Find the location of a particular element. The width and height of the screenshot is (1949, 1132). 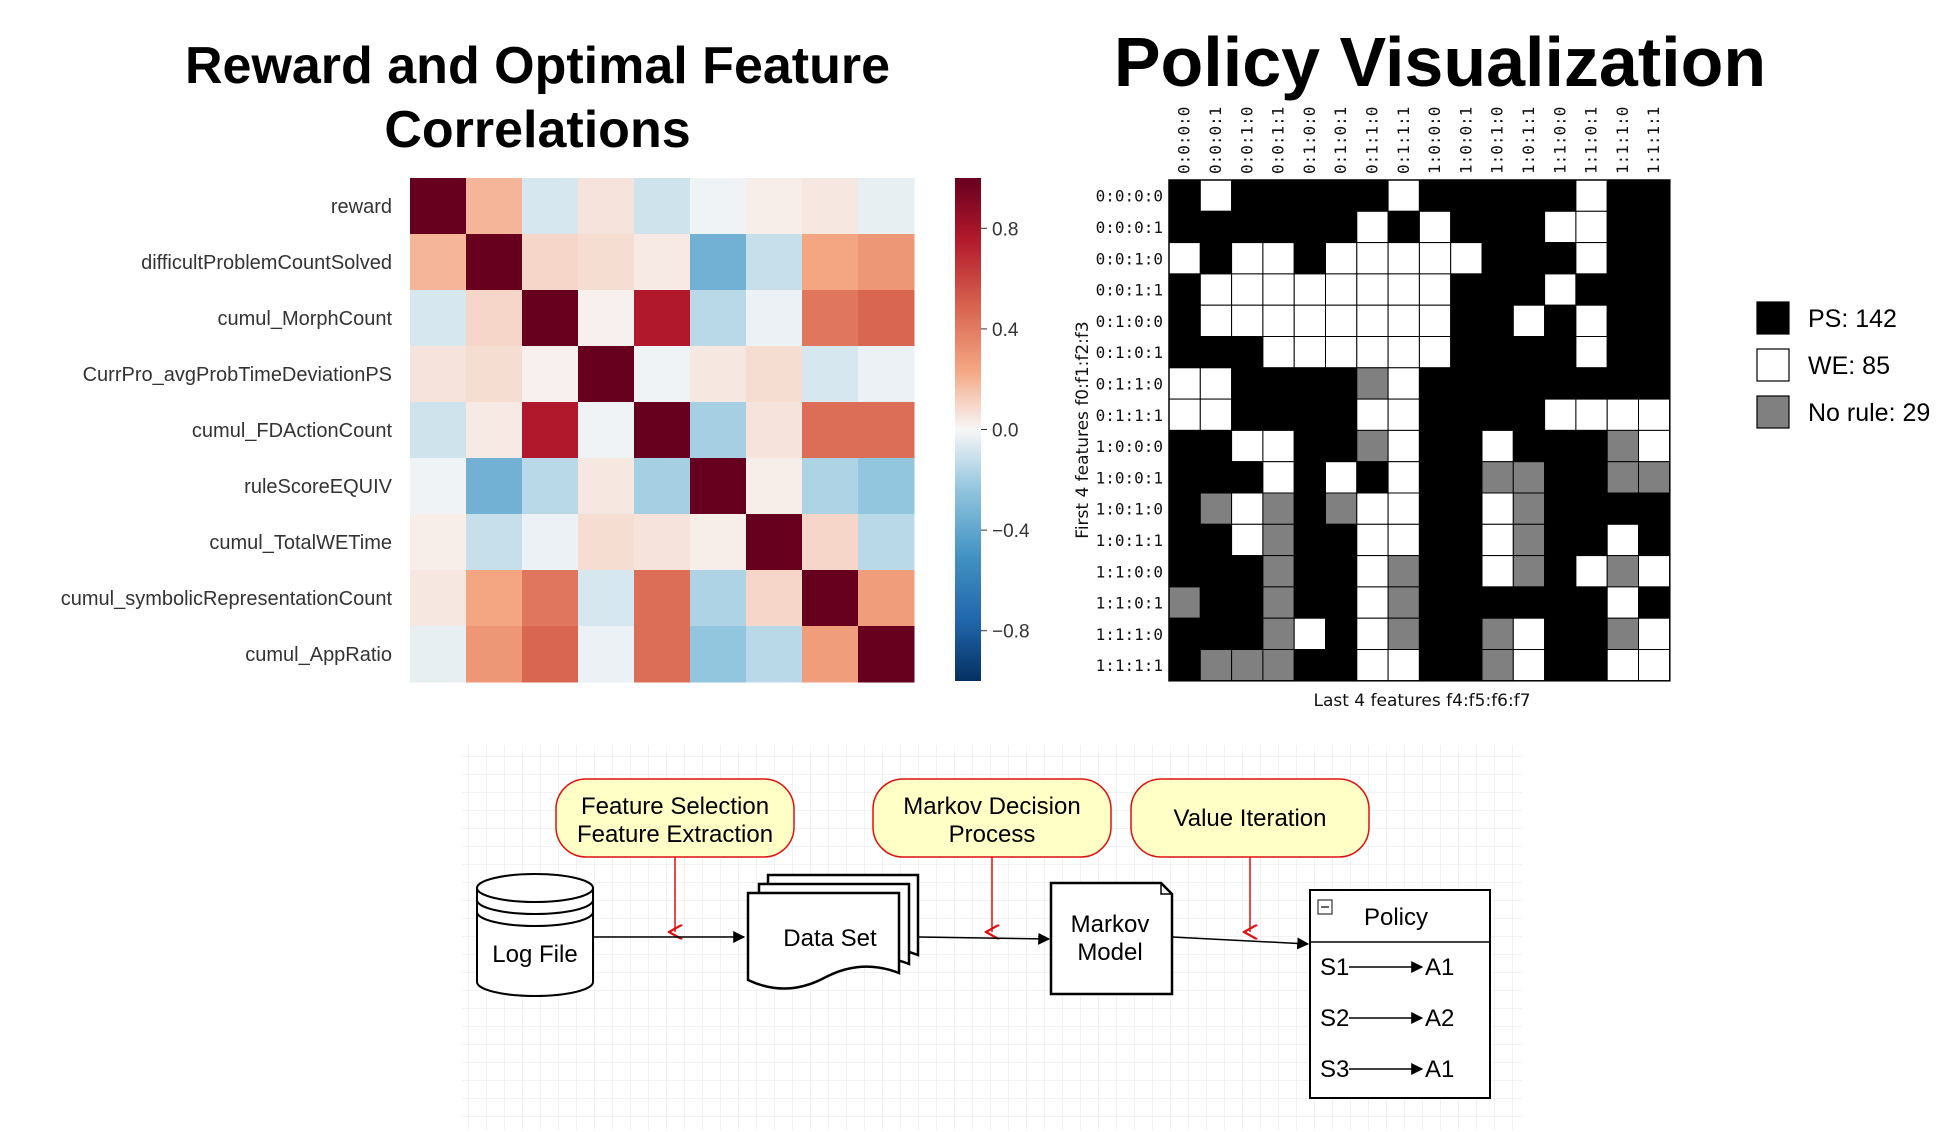

correlation-row-label: cumul_AppRatio is located at coordinates (318, 655).